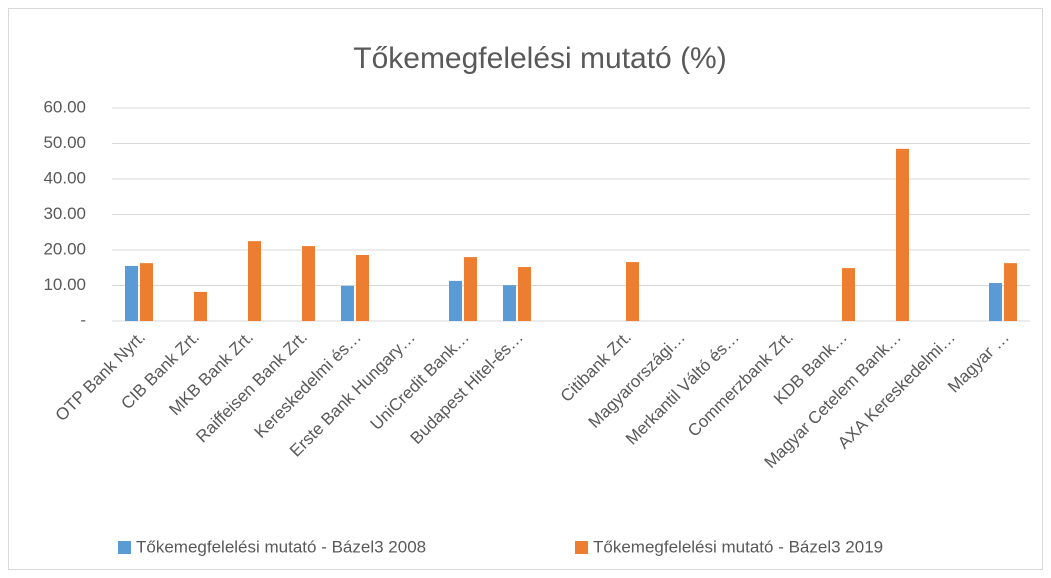 This screenshot has width=1051, height=578. Describe the element at coordinates (64, 213) in the screenshot. I see `y-tick-label: 30.00` at that location.